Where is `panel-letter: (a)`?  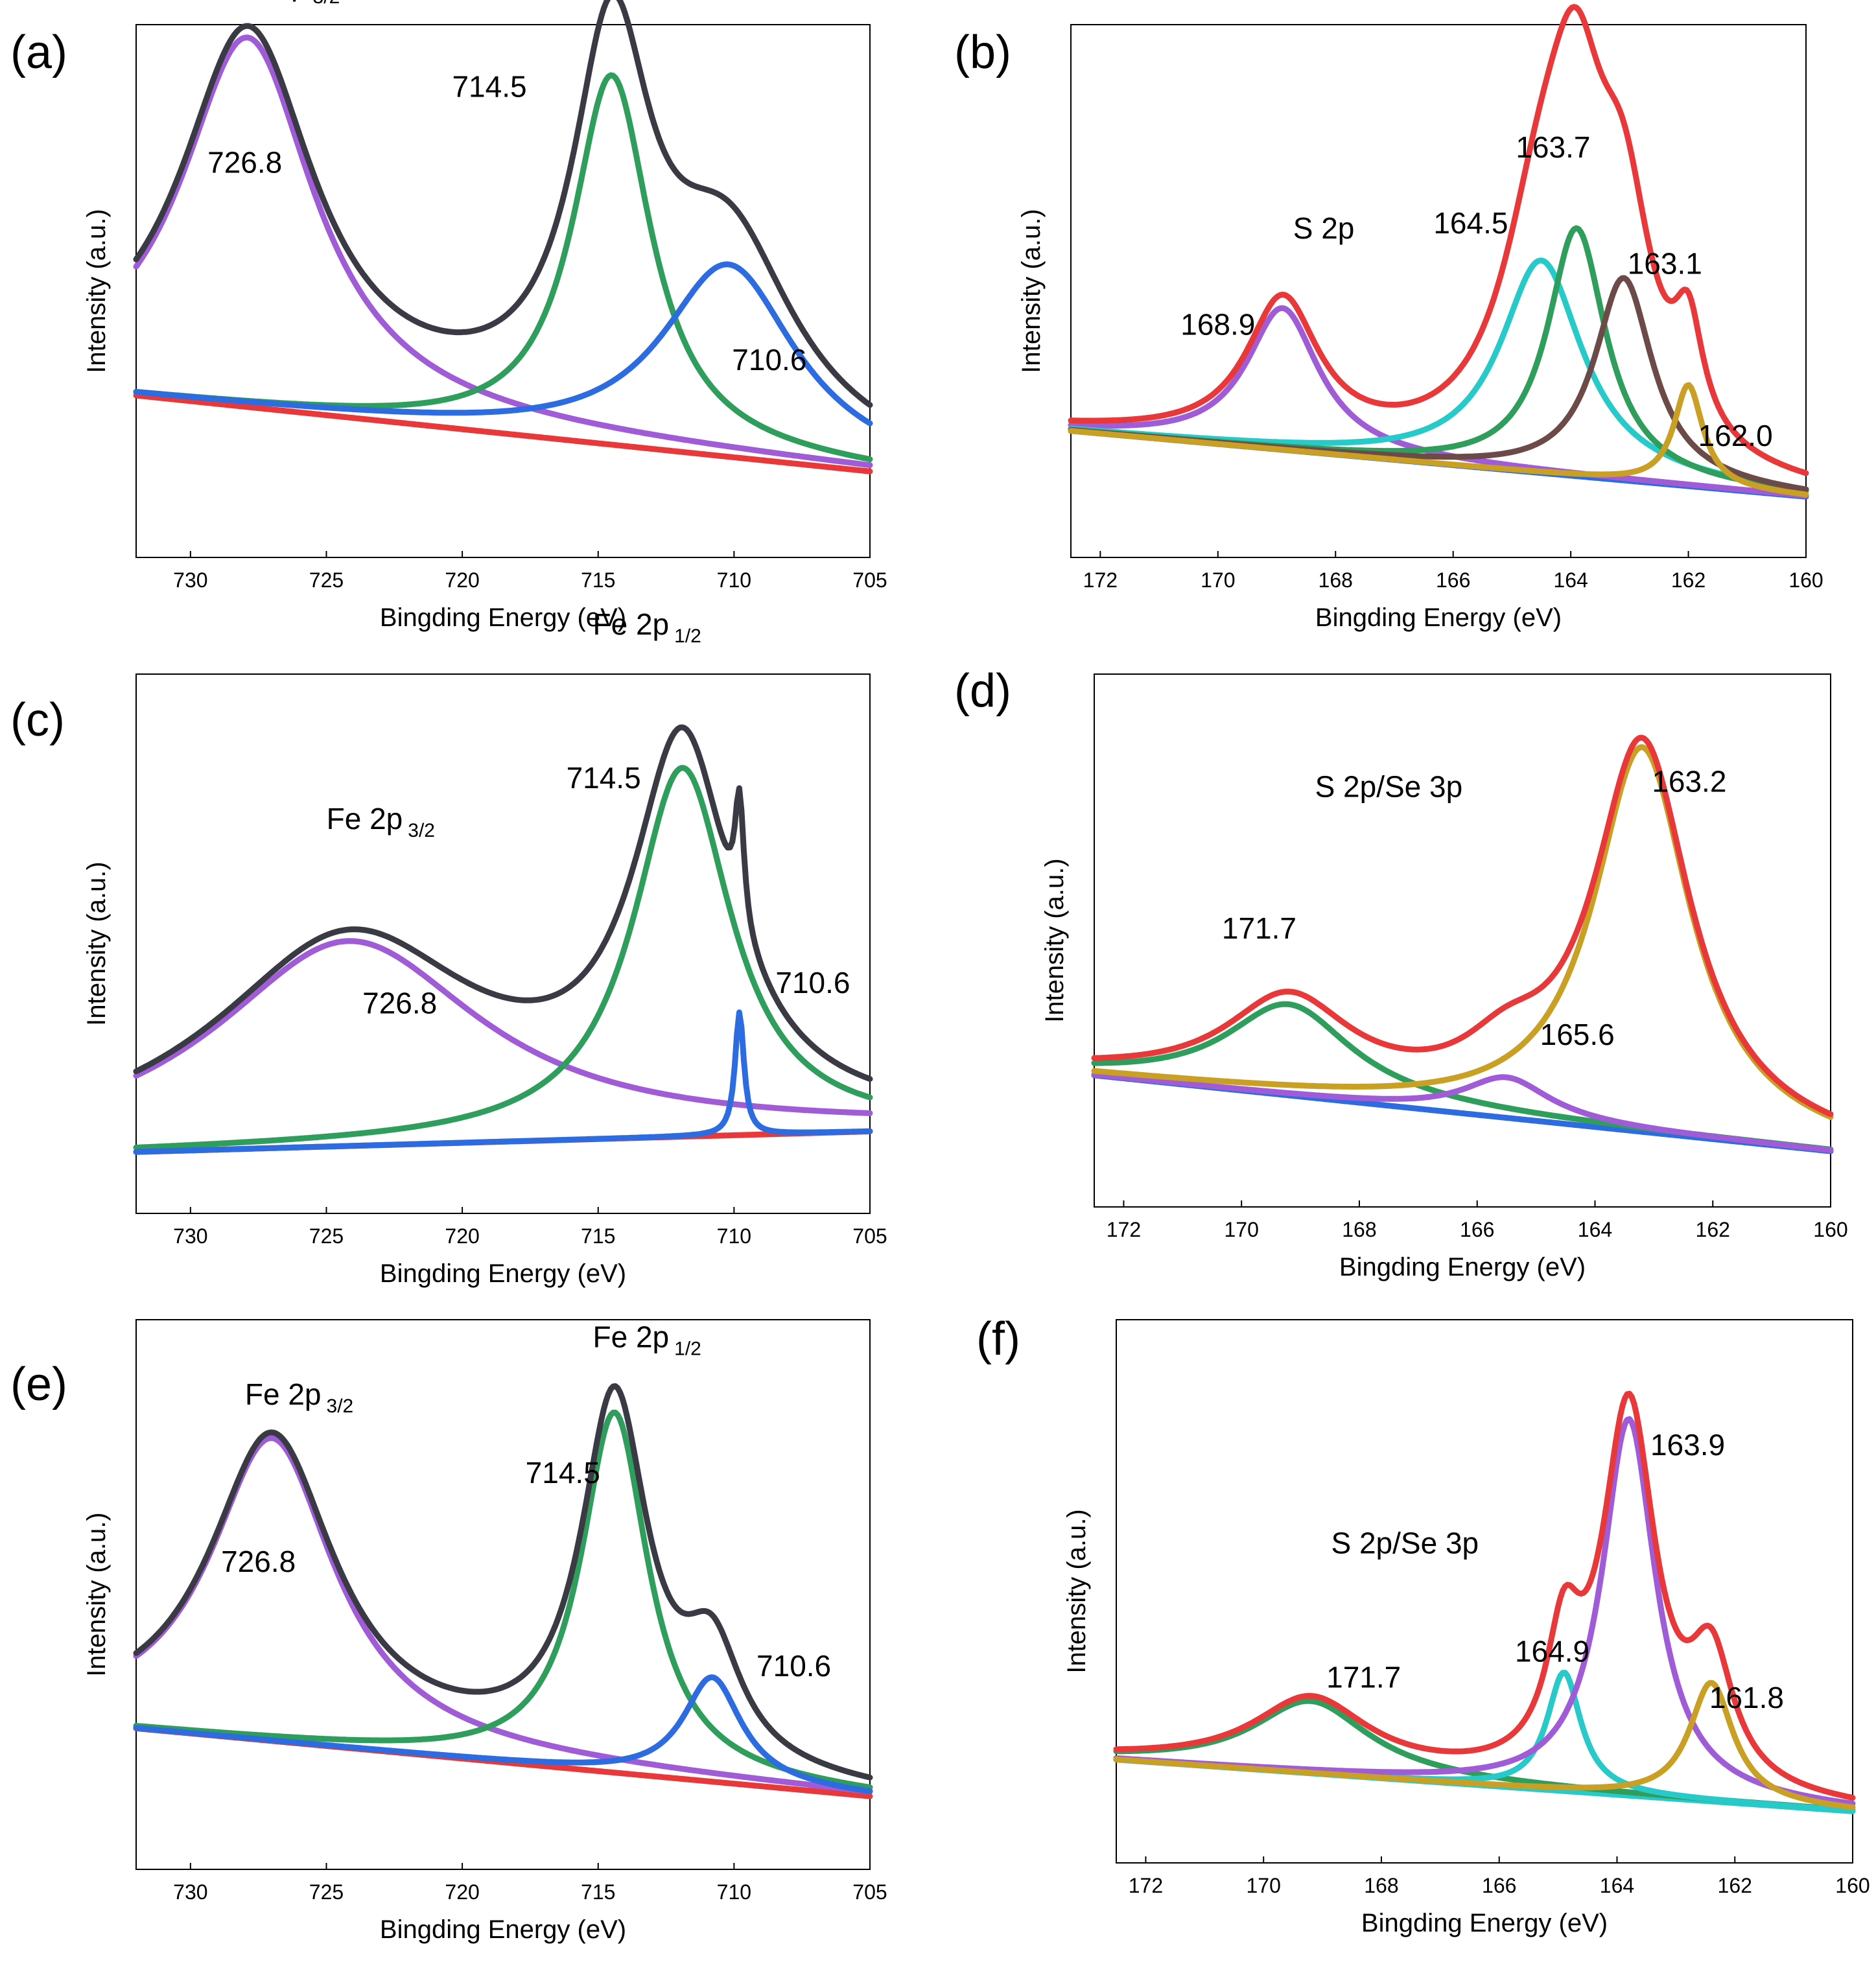
panel-letter: (a) is located at coordinates (39, 52).